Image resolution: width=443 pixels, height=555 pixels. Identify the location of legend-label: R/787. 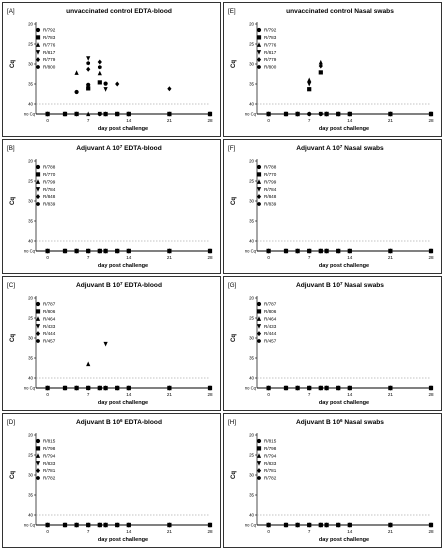
(270, 304).